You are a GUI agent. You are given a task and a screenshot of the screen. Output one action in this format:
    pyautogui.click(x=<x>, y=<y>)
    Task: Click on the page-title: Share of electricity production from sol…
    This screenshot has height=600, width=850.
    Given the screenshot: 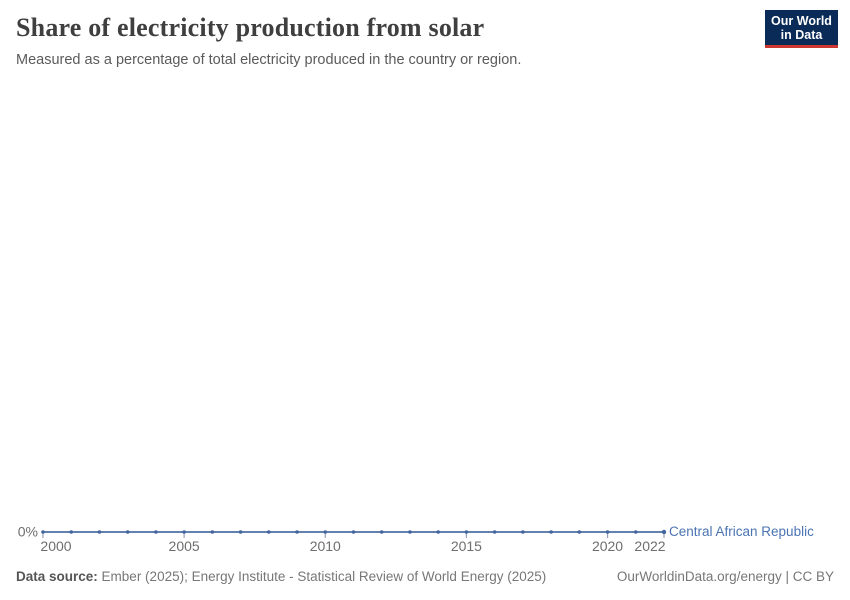 What is the action you would take?
    pyautogui.click(x=250, y=27)
    